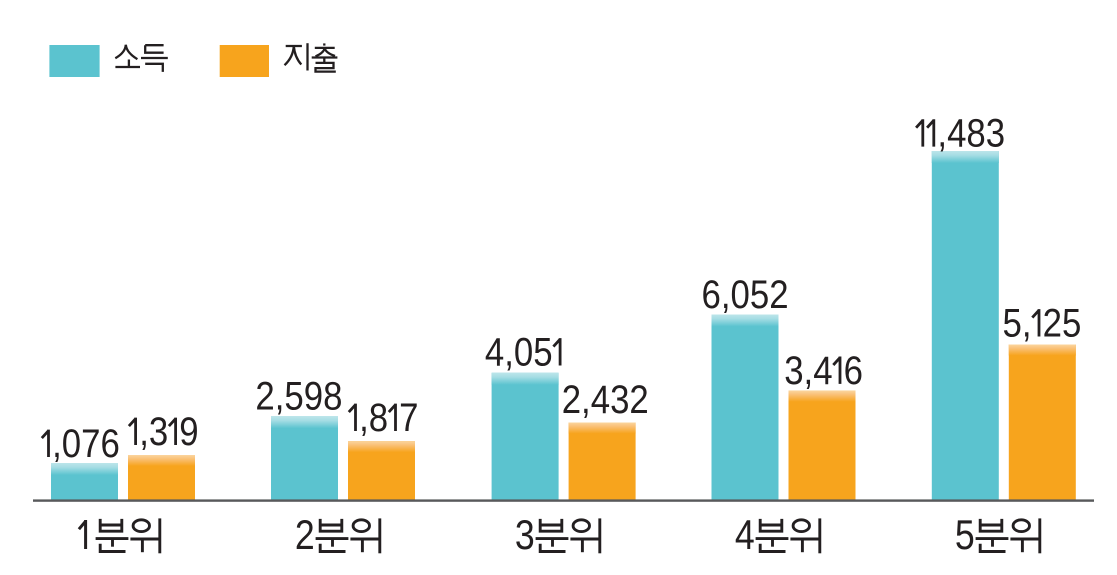 The height and width of the screenshot is (575, 1117). I want to click on svg-text: 6,052, so click(745, 294).